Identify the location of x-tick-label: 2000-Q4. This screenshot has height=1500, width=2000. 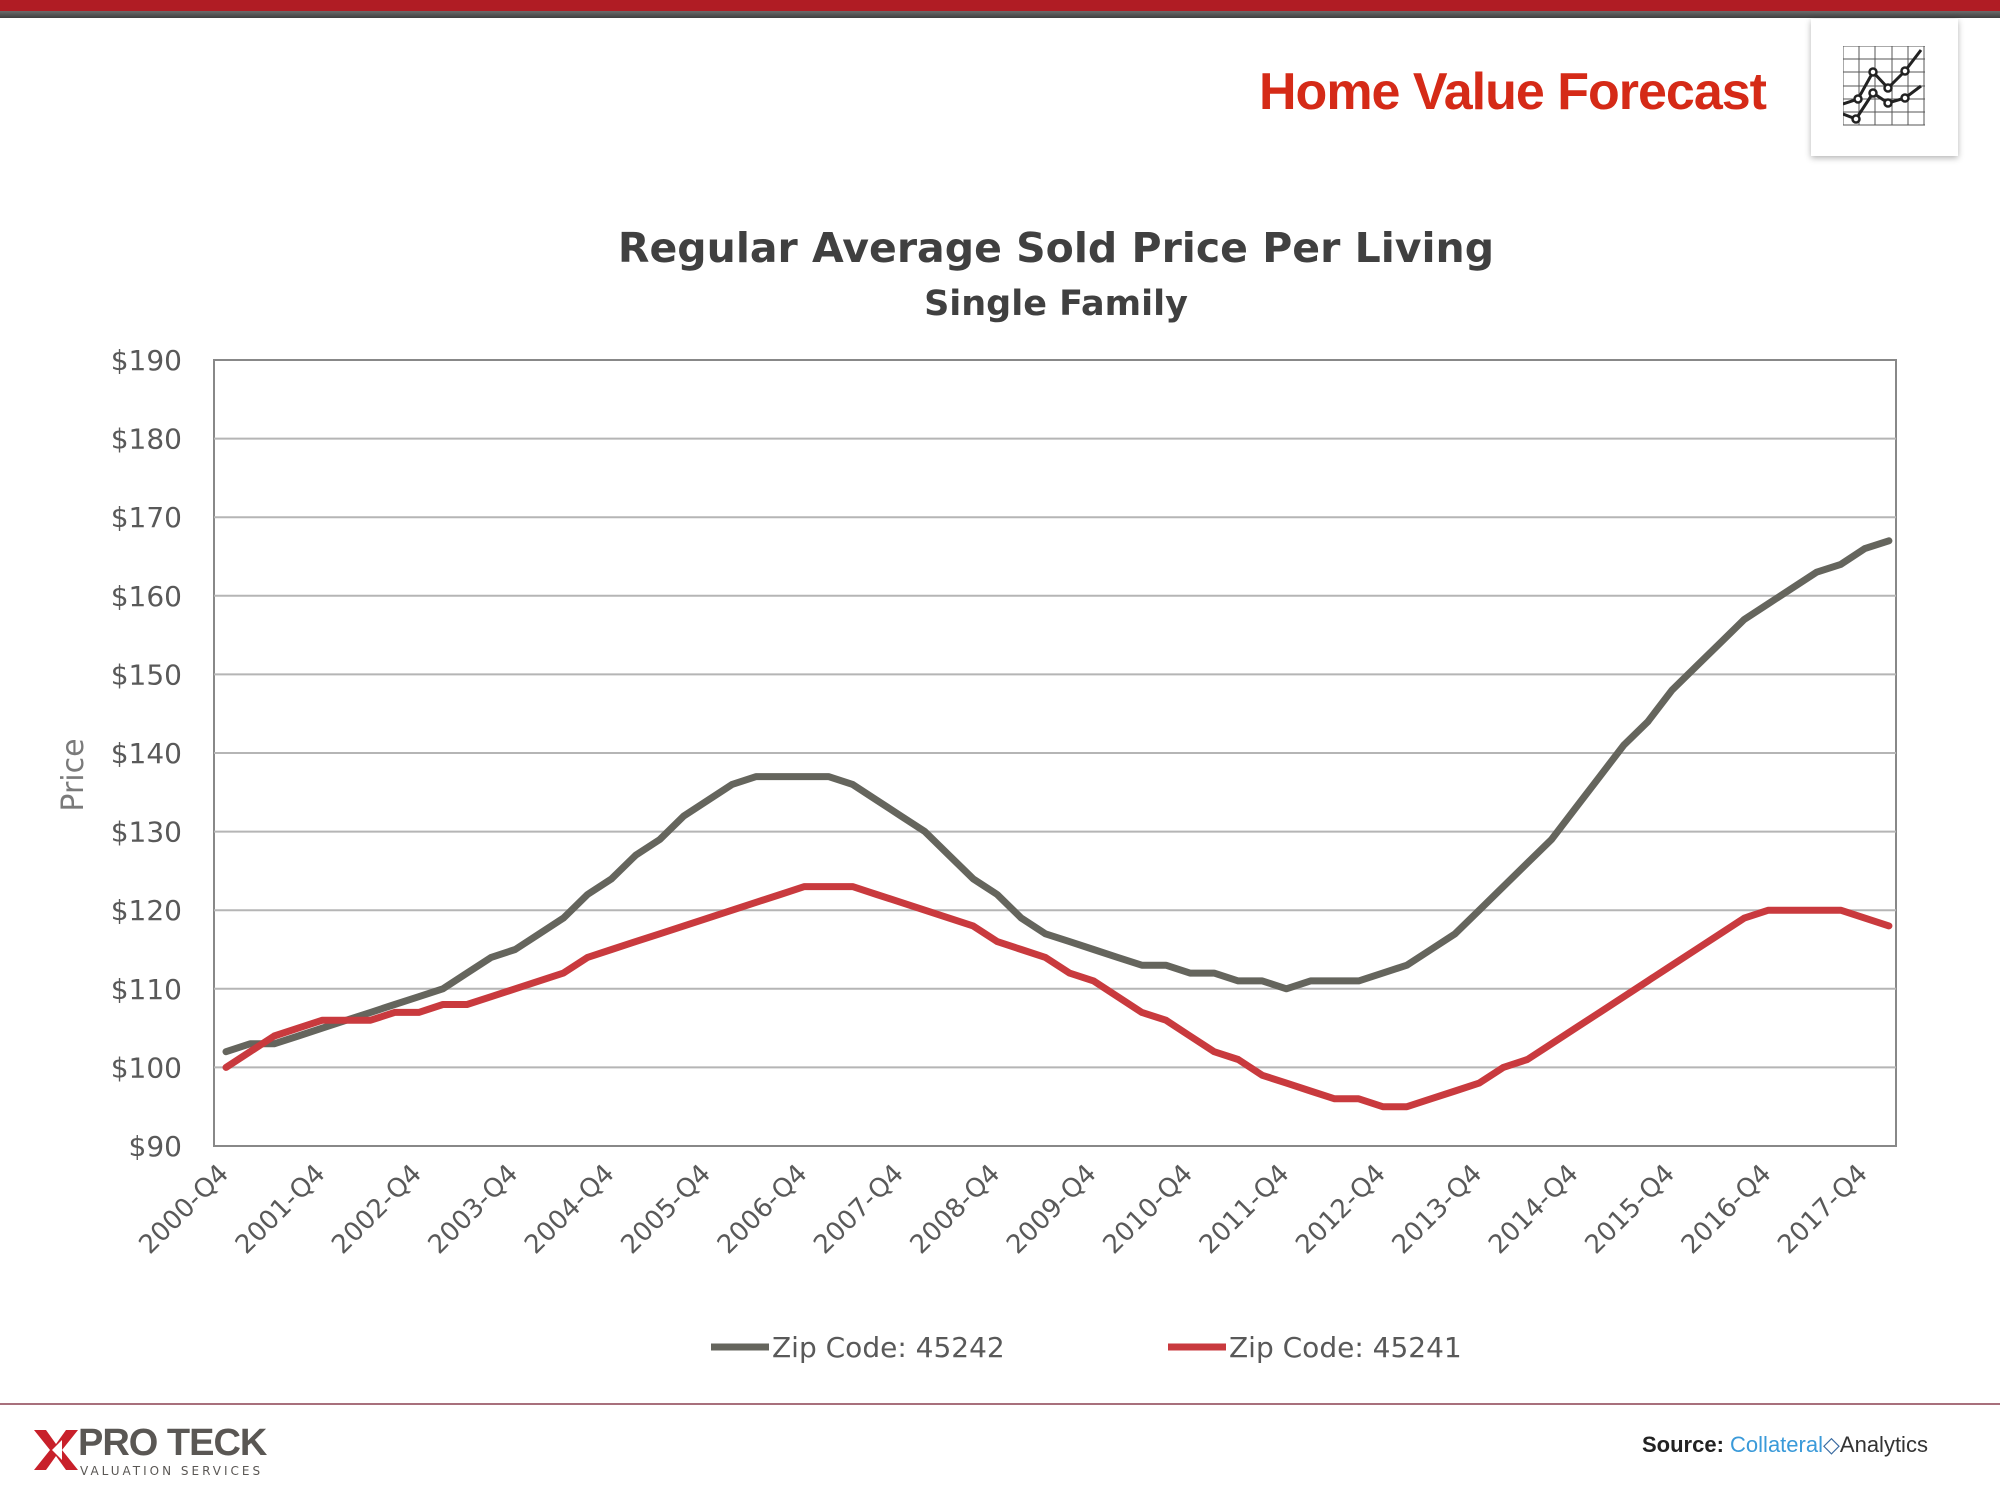
(183, 1209).